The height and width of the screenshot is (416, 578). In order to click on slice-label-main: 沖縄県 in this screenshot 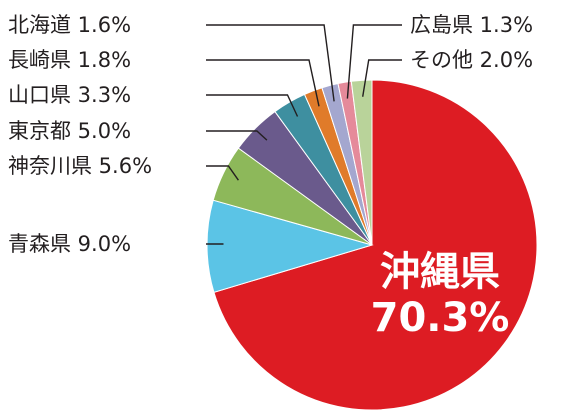, I will do `click(440, 272)`.